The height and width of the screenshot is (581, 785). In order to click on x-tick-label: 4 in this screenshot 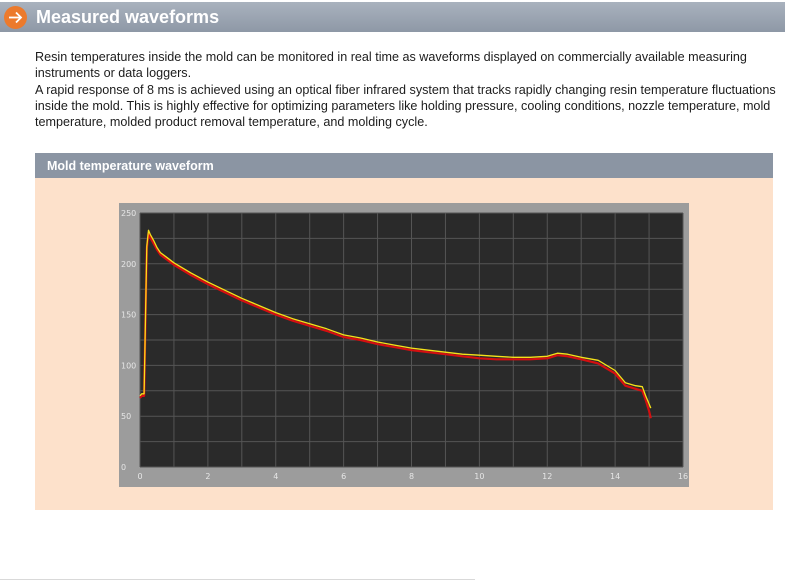, I will do `click(275, 476)`.